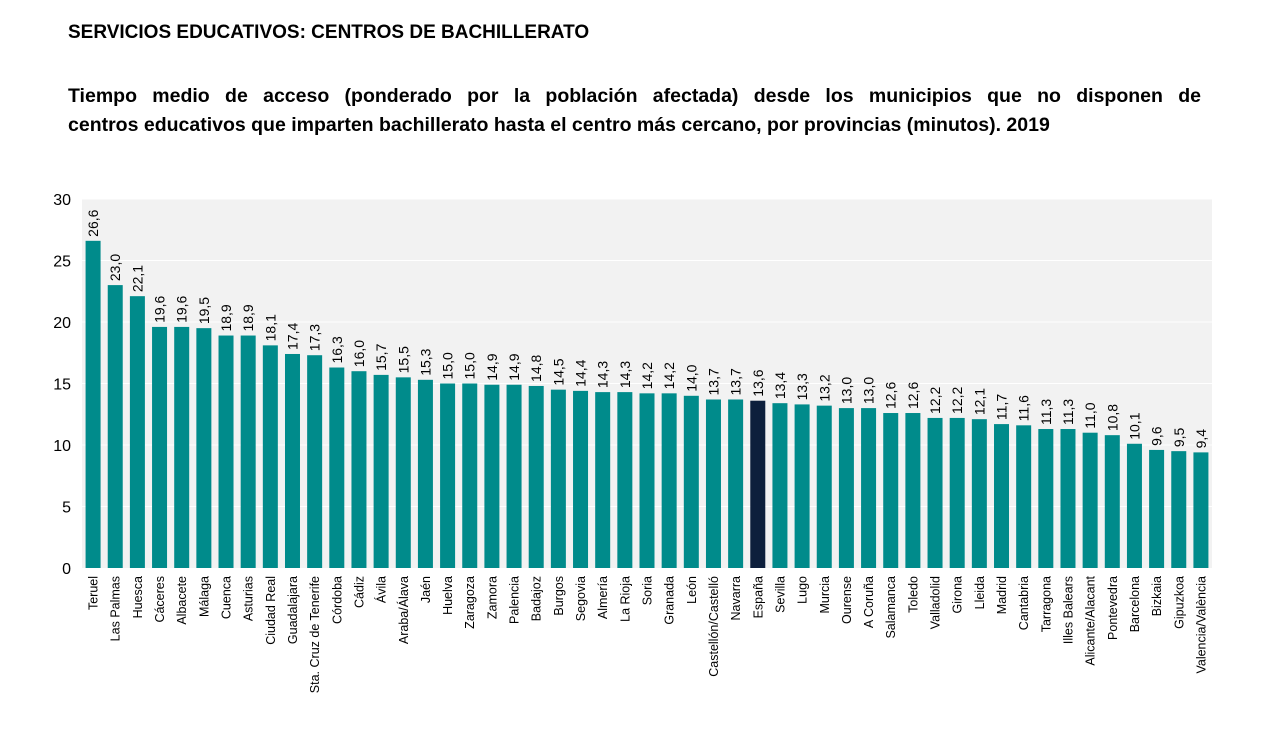 Image resolution: width=1283 pixels, height=740 pixels. Describe the element at coordinates (581, 372) in the screenshot. I see `data-label: 14,4` at that location.